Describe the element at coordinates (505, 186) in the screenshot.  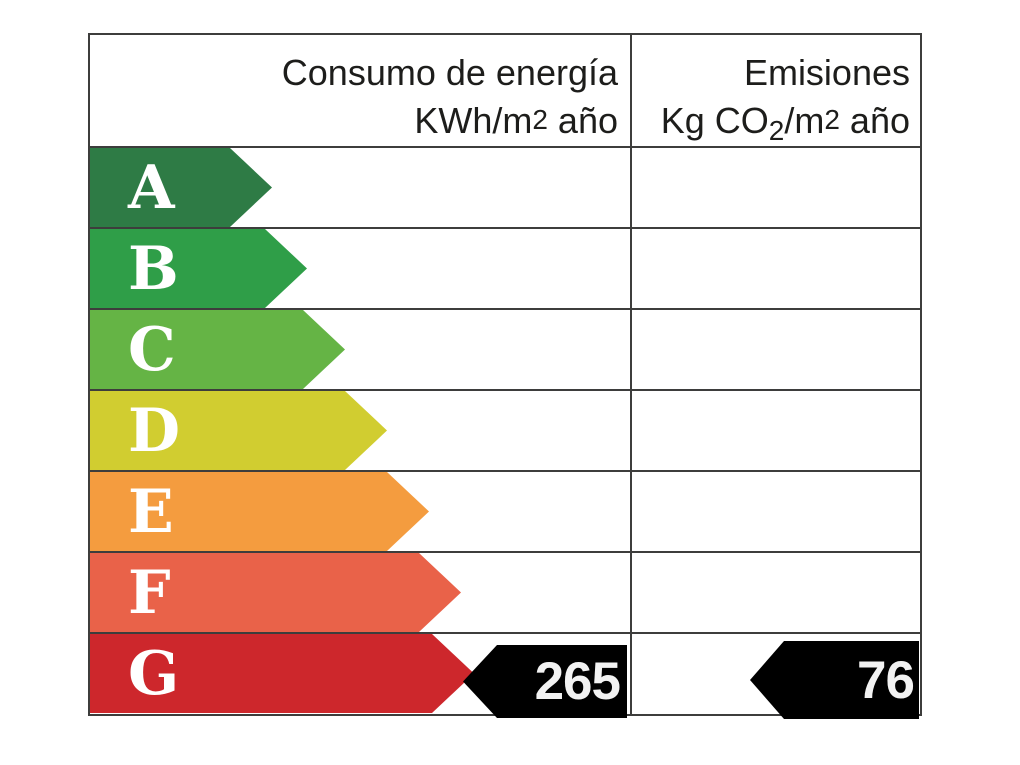
I see `rating-row-a: A` at that location.